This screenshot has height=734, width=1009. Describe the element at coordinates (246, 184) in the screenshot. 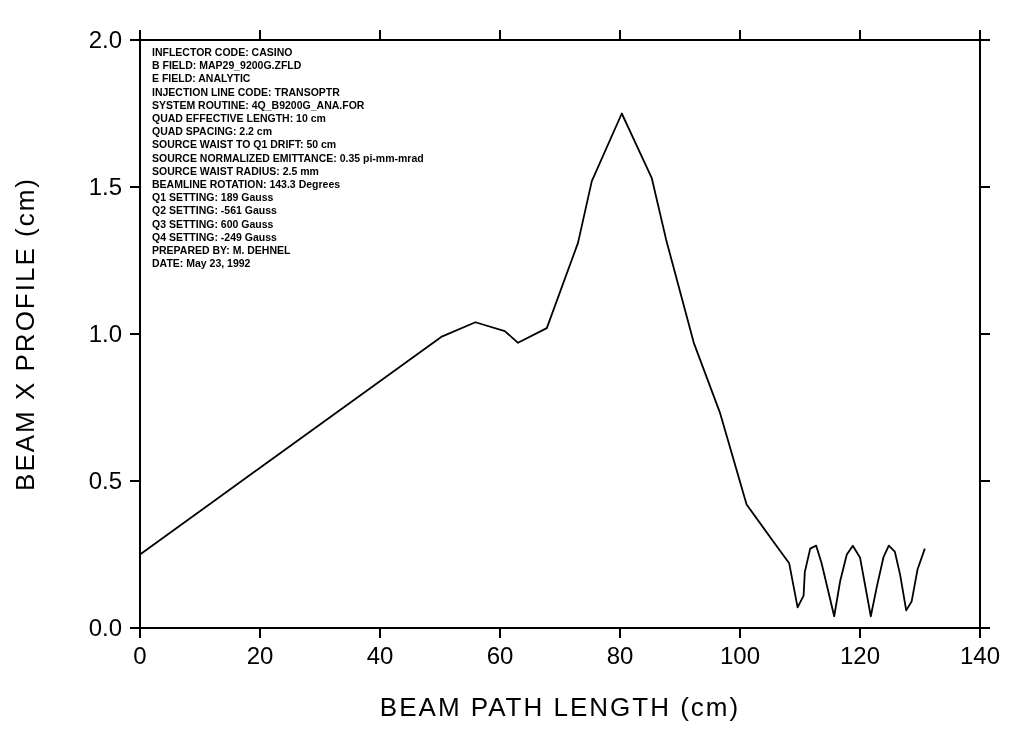

I see `annotation: BEAMLINE ROTATION: 143.3 Degrees` at that location.